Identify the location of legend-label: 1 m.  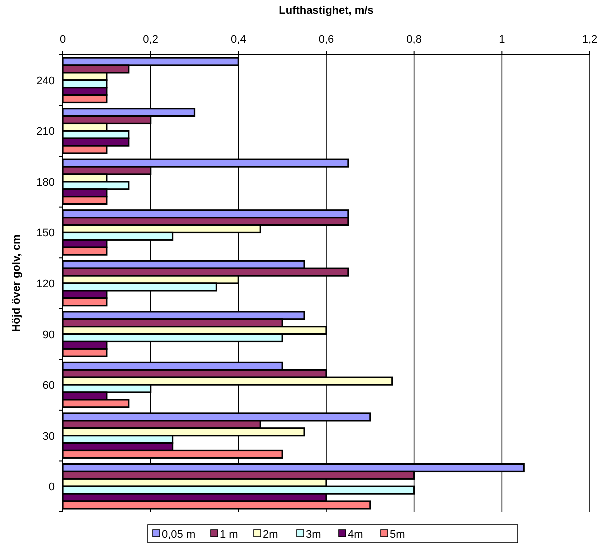
(229, 535).